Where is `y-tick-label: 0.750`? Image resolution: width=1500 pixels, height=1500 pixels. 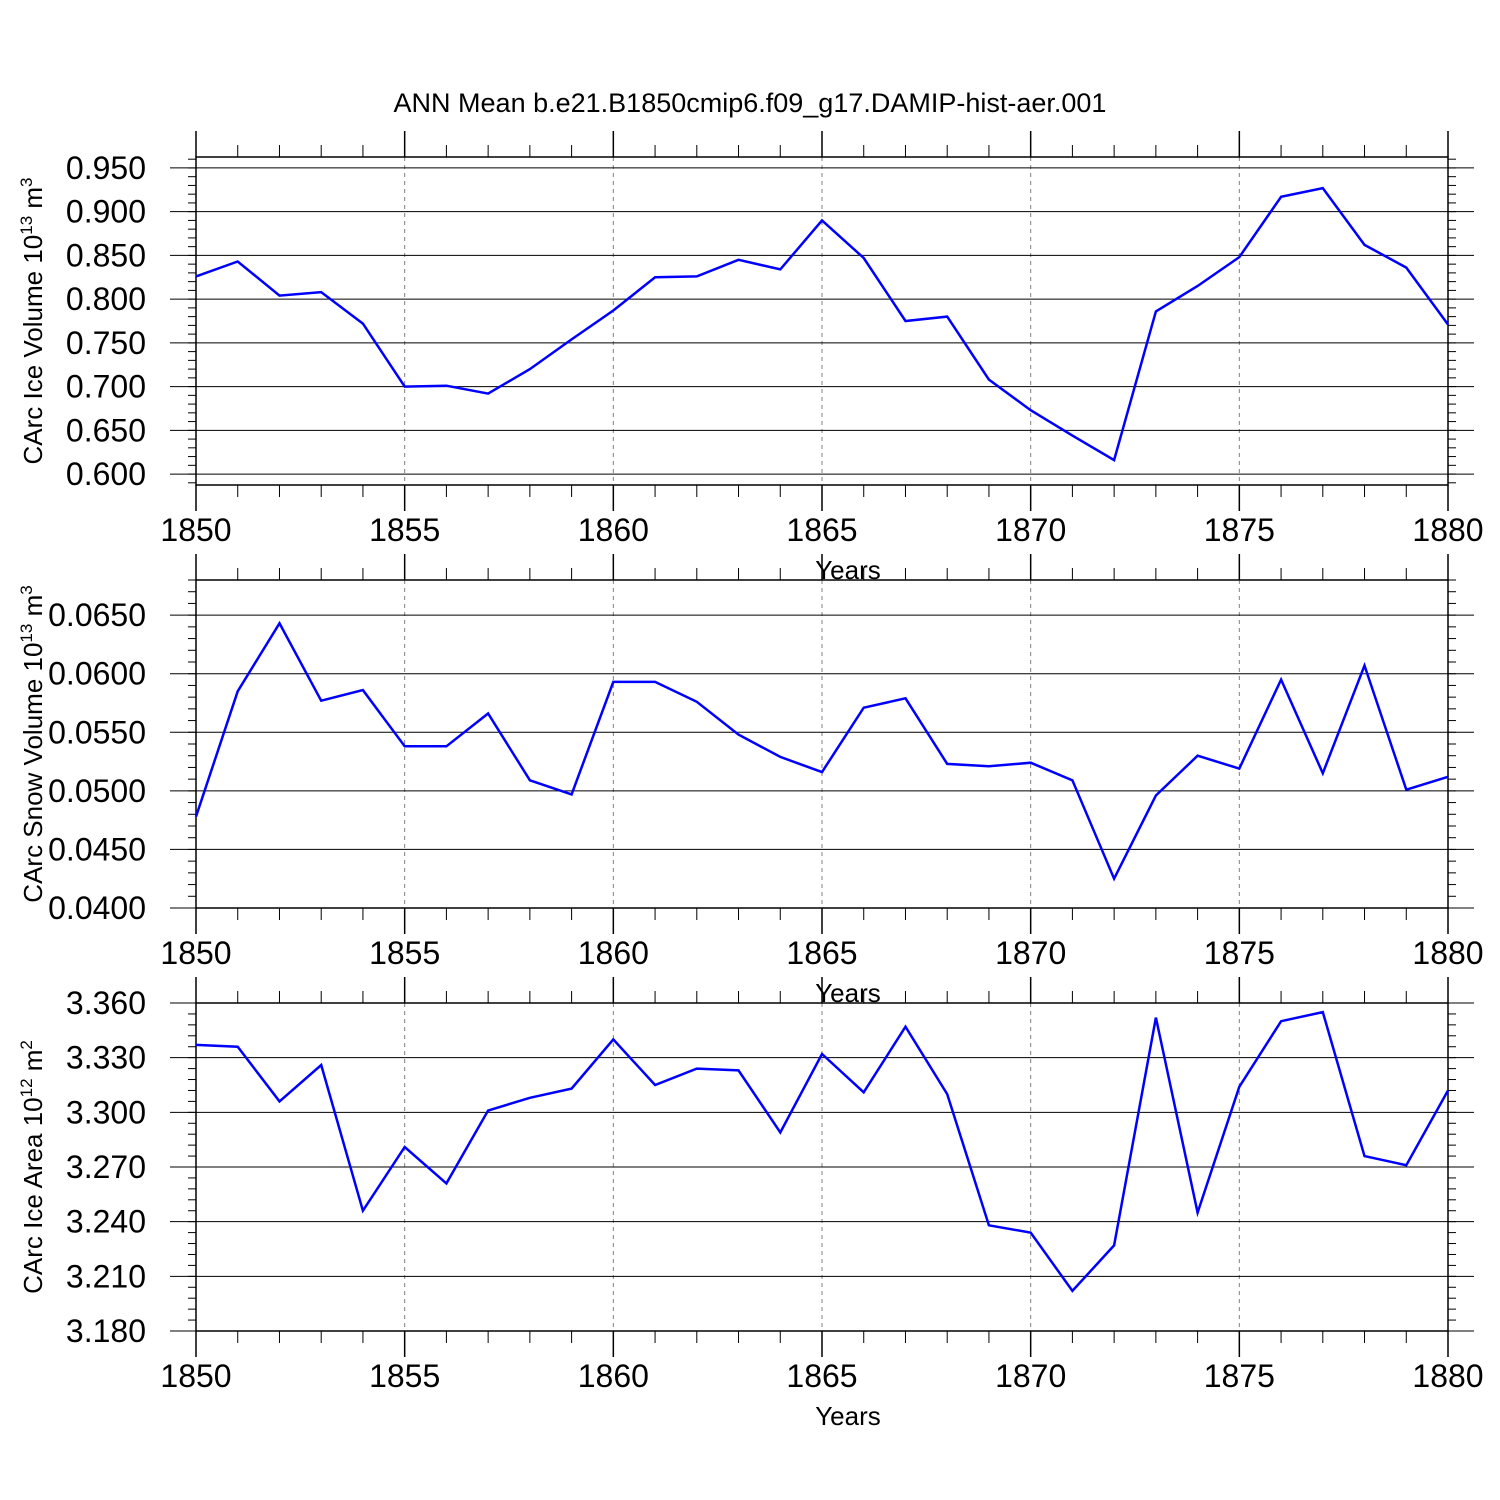 y-tick-label: 0.750 is located at coordinates (106, 343).